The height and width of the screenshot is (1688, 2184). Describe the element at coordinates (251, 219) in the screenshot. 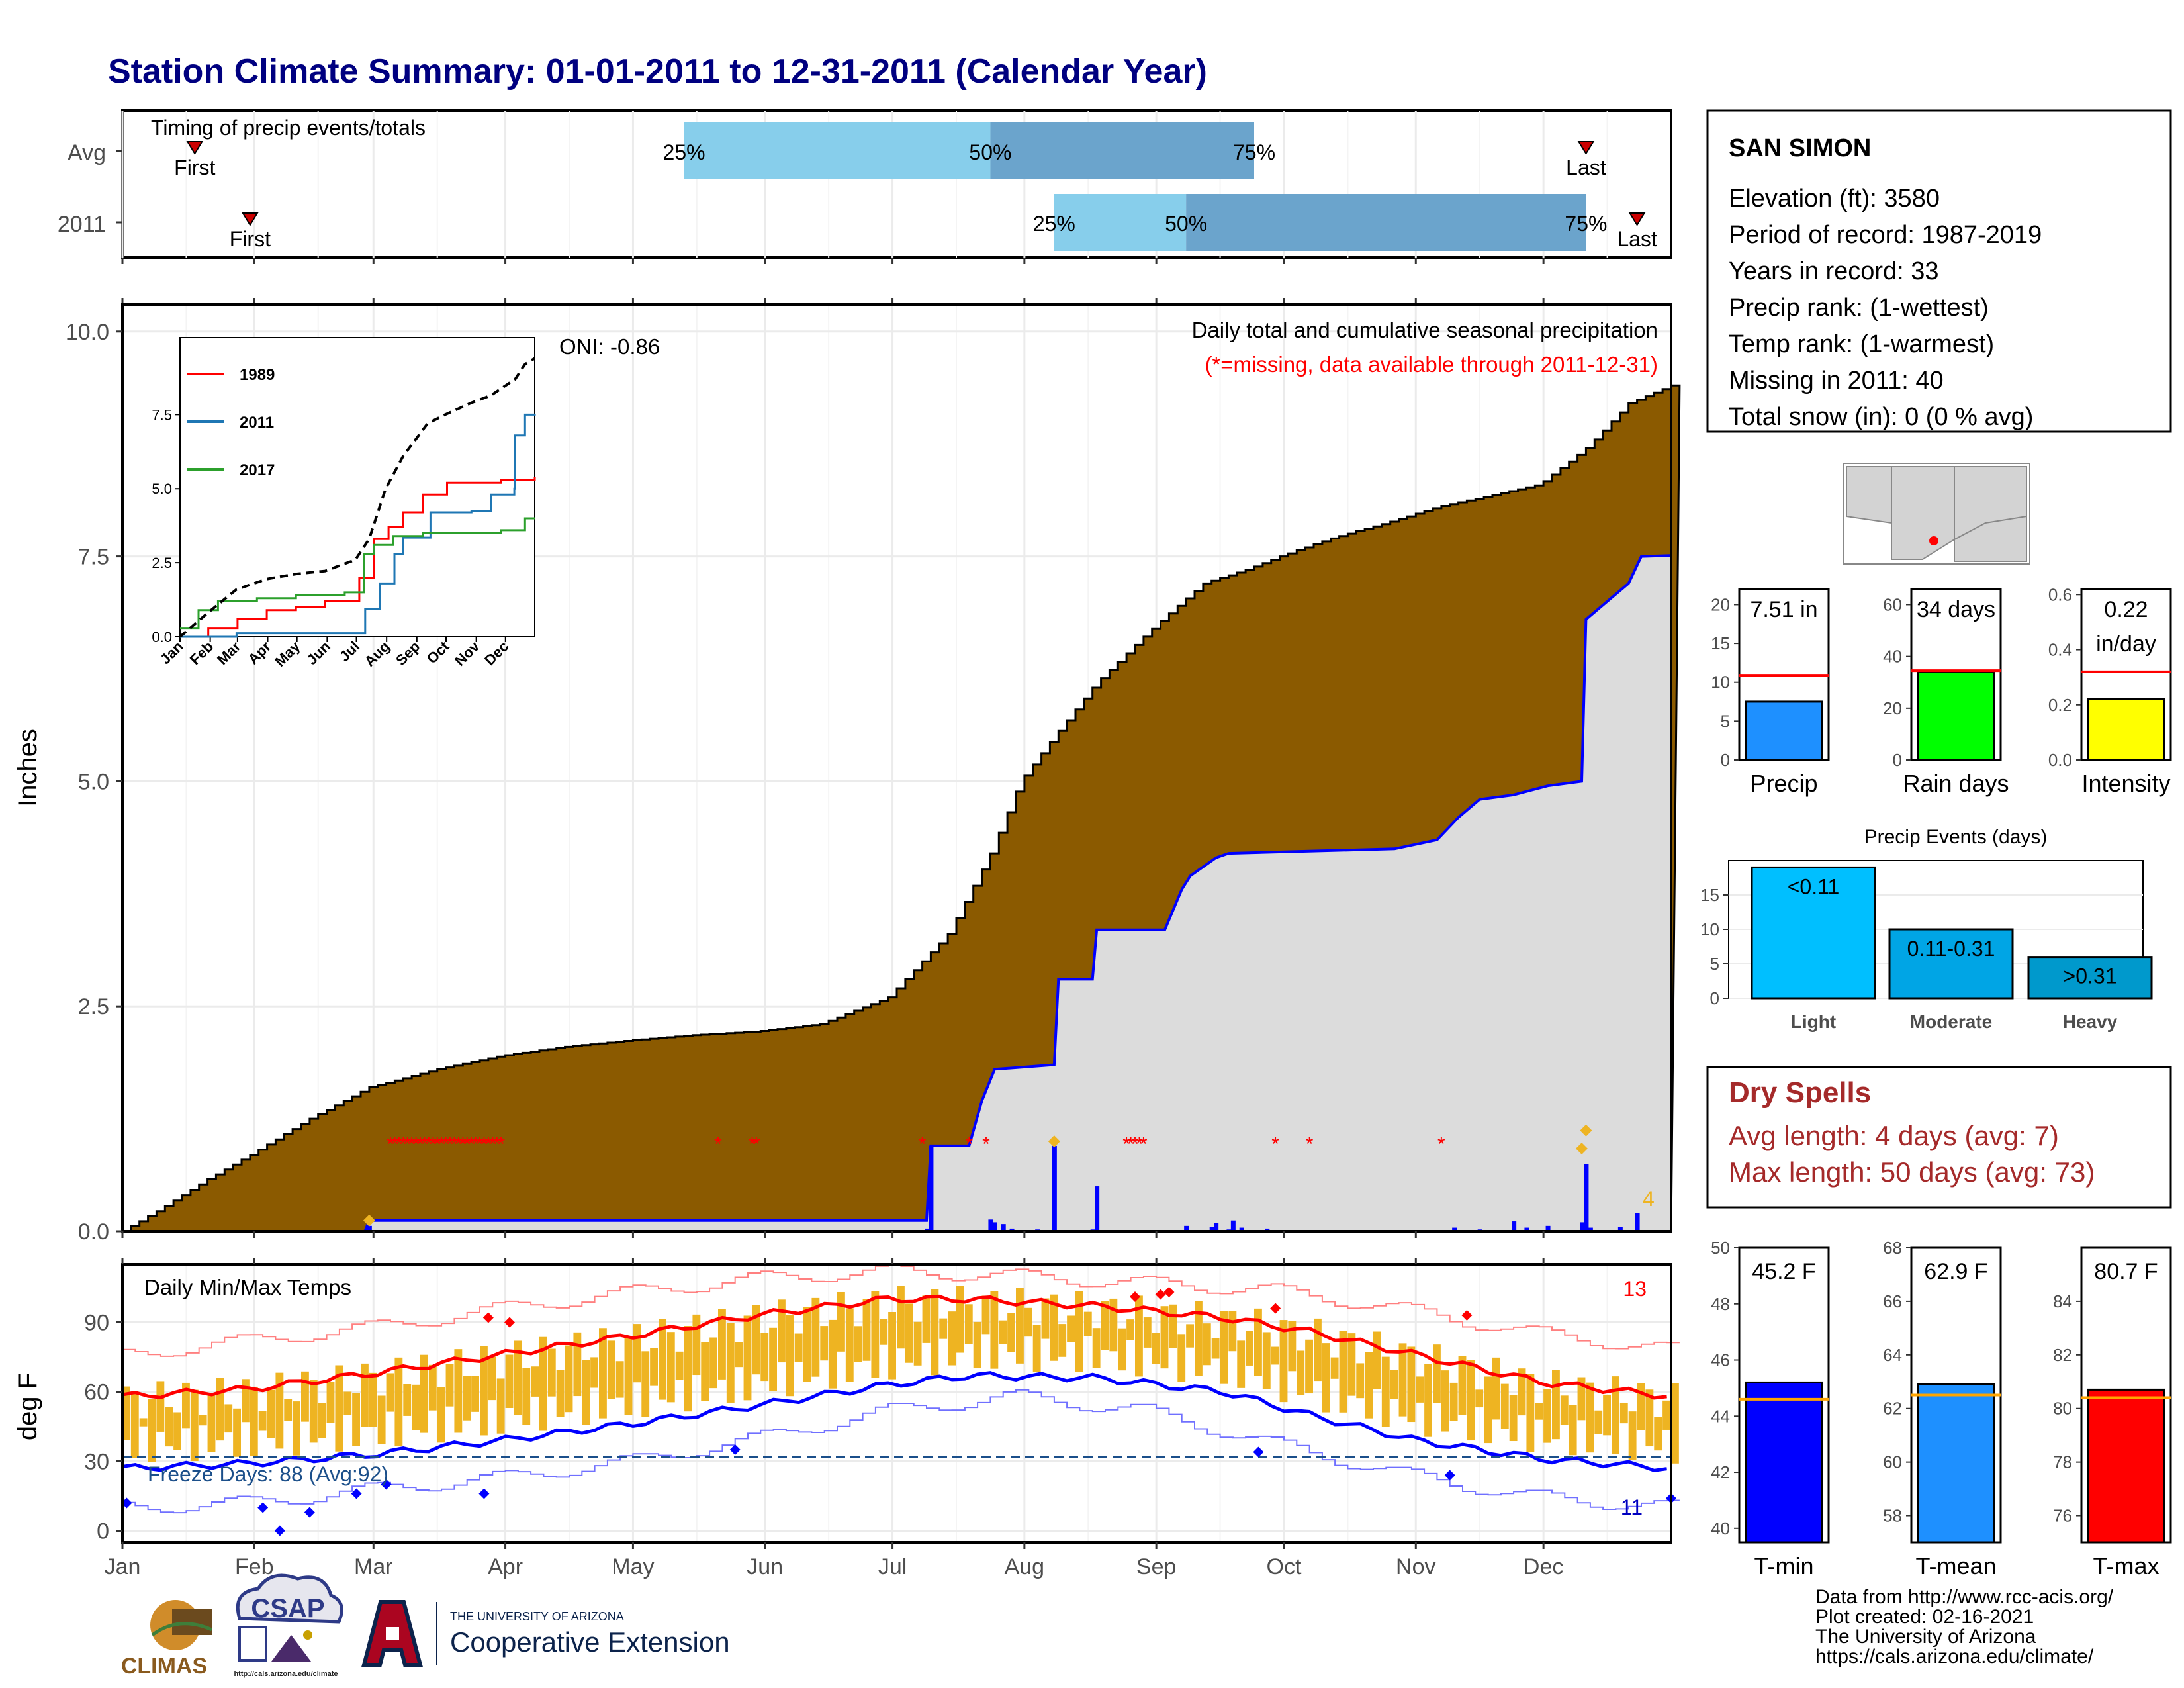

I see `timing-first-marker` at that location.